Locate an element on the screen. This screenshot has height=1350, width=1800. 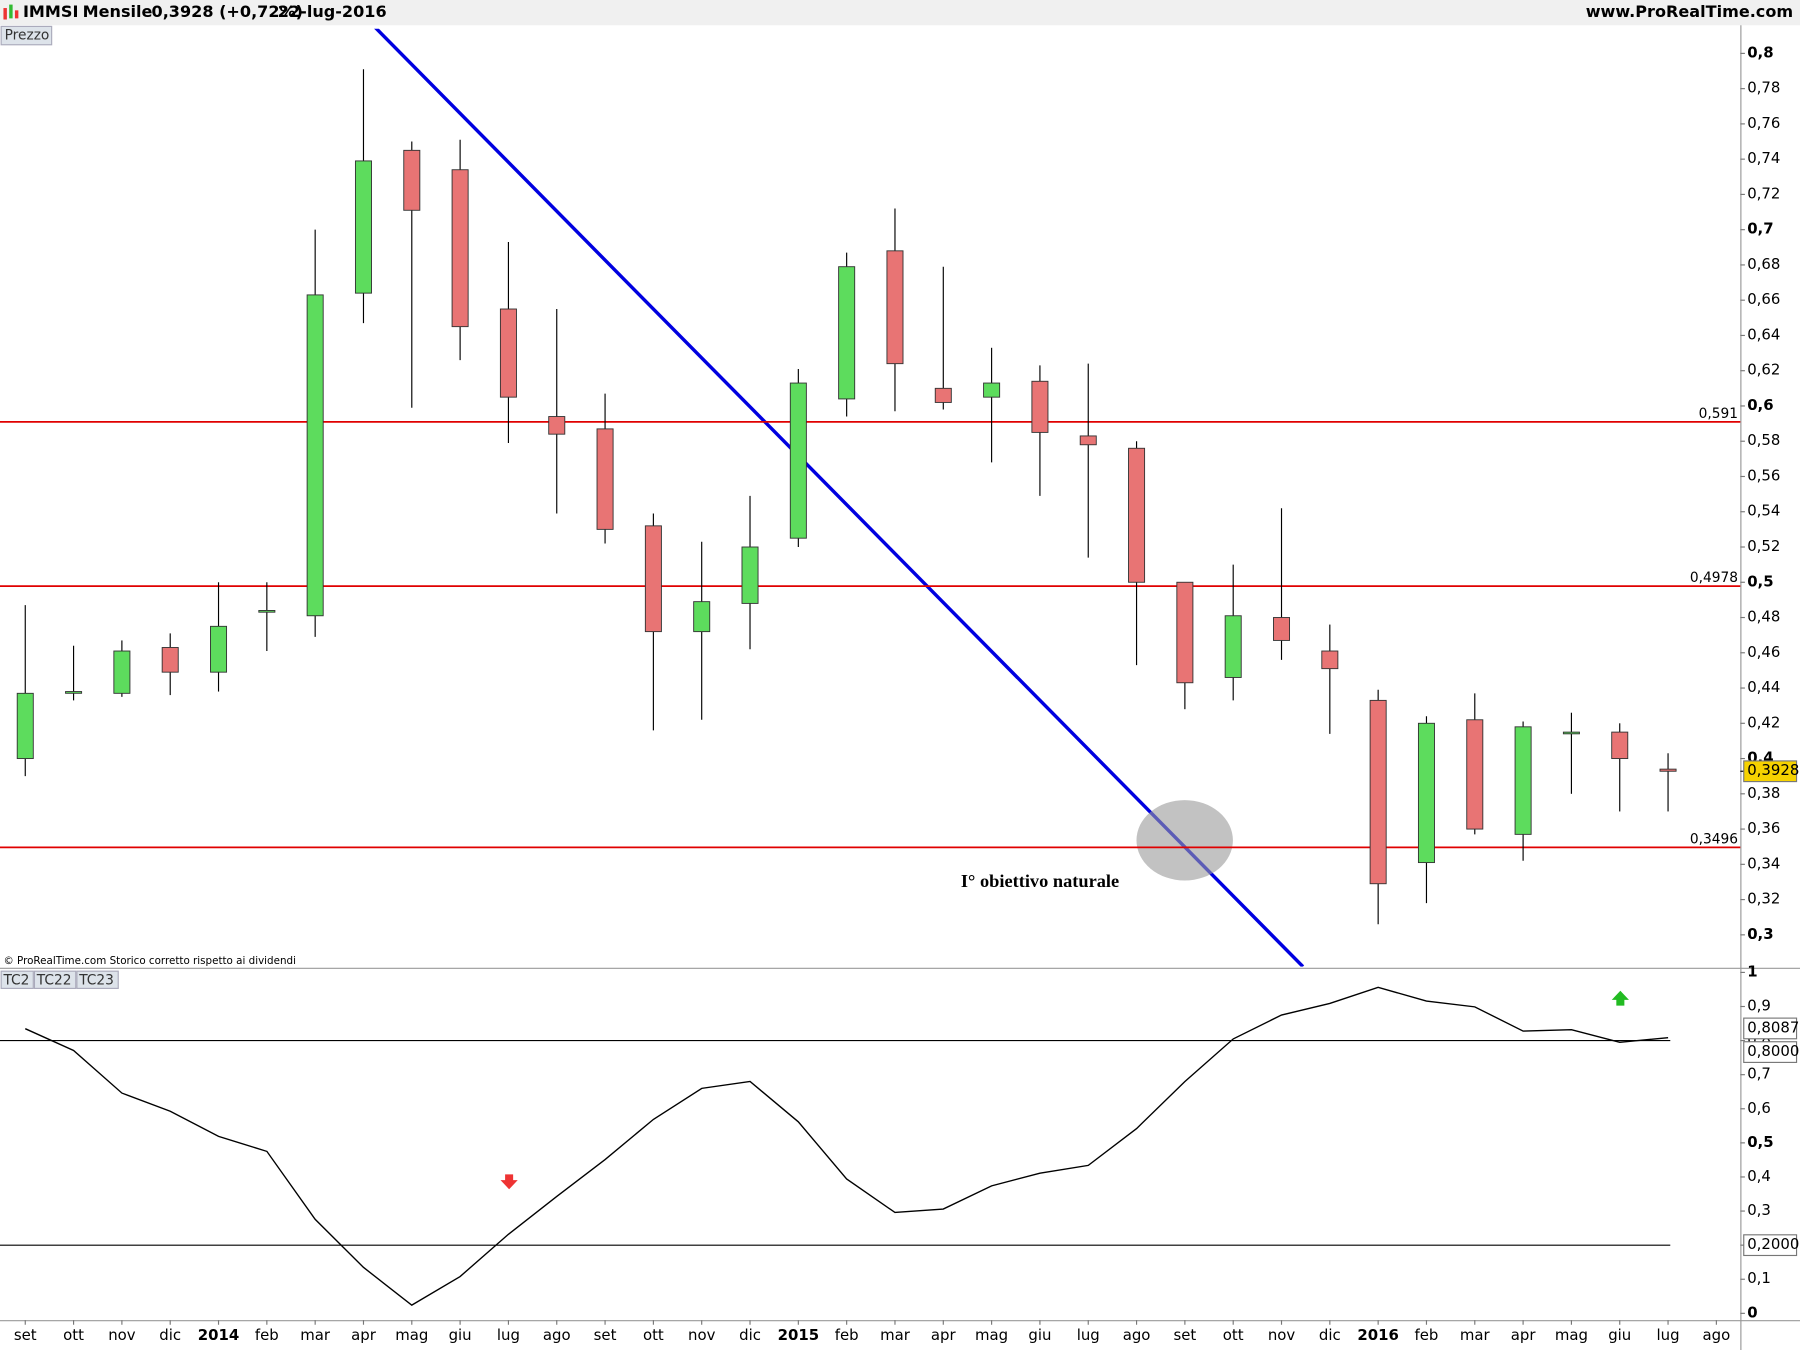
y-tick-label: 0,76 is located at coordinates (1763, 123).